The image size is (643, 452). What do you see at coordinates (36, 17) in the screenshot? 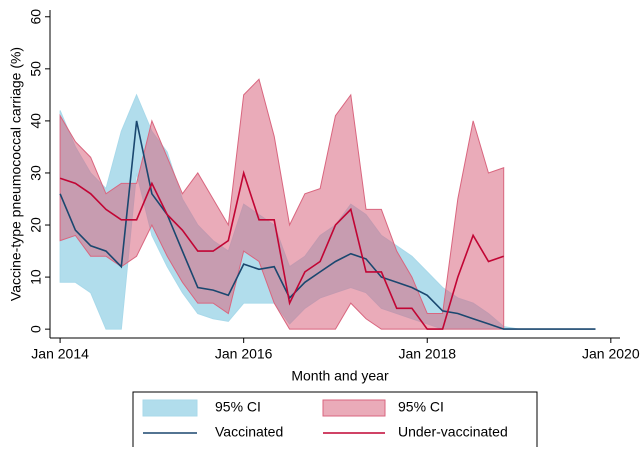
I see `y-tick-label: 60` at bounding box center [36, 17].